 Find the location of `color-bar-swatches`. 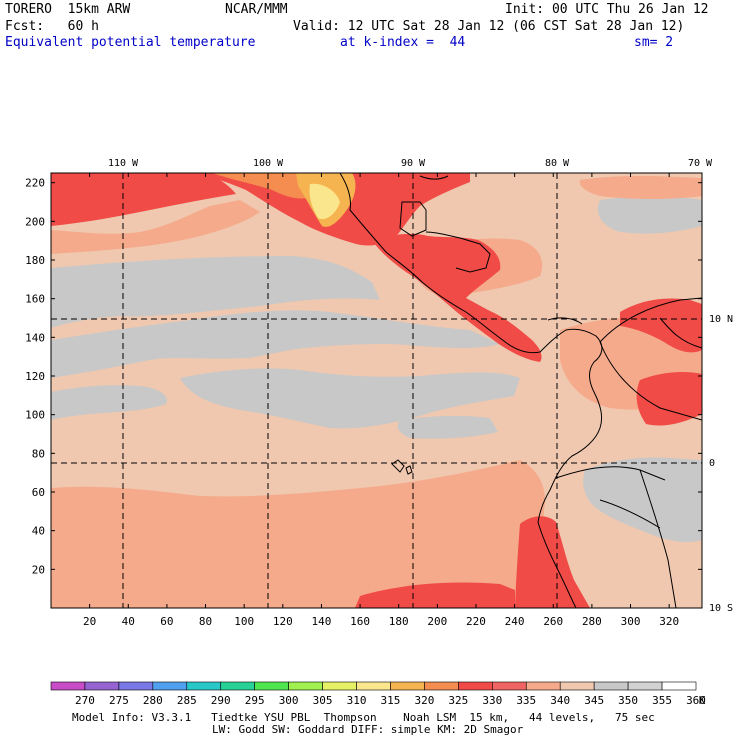

color-bar-swatches is located at coordinates (373, 686).